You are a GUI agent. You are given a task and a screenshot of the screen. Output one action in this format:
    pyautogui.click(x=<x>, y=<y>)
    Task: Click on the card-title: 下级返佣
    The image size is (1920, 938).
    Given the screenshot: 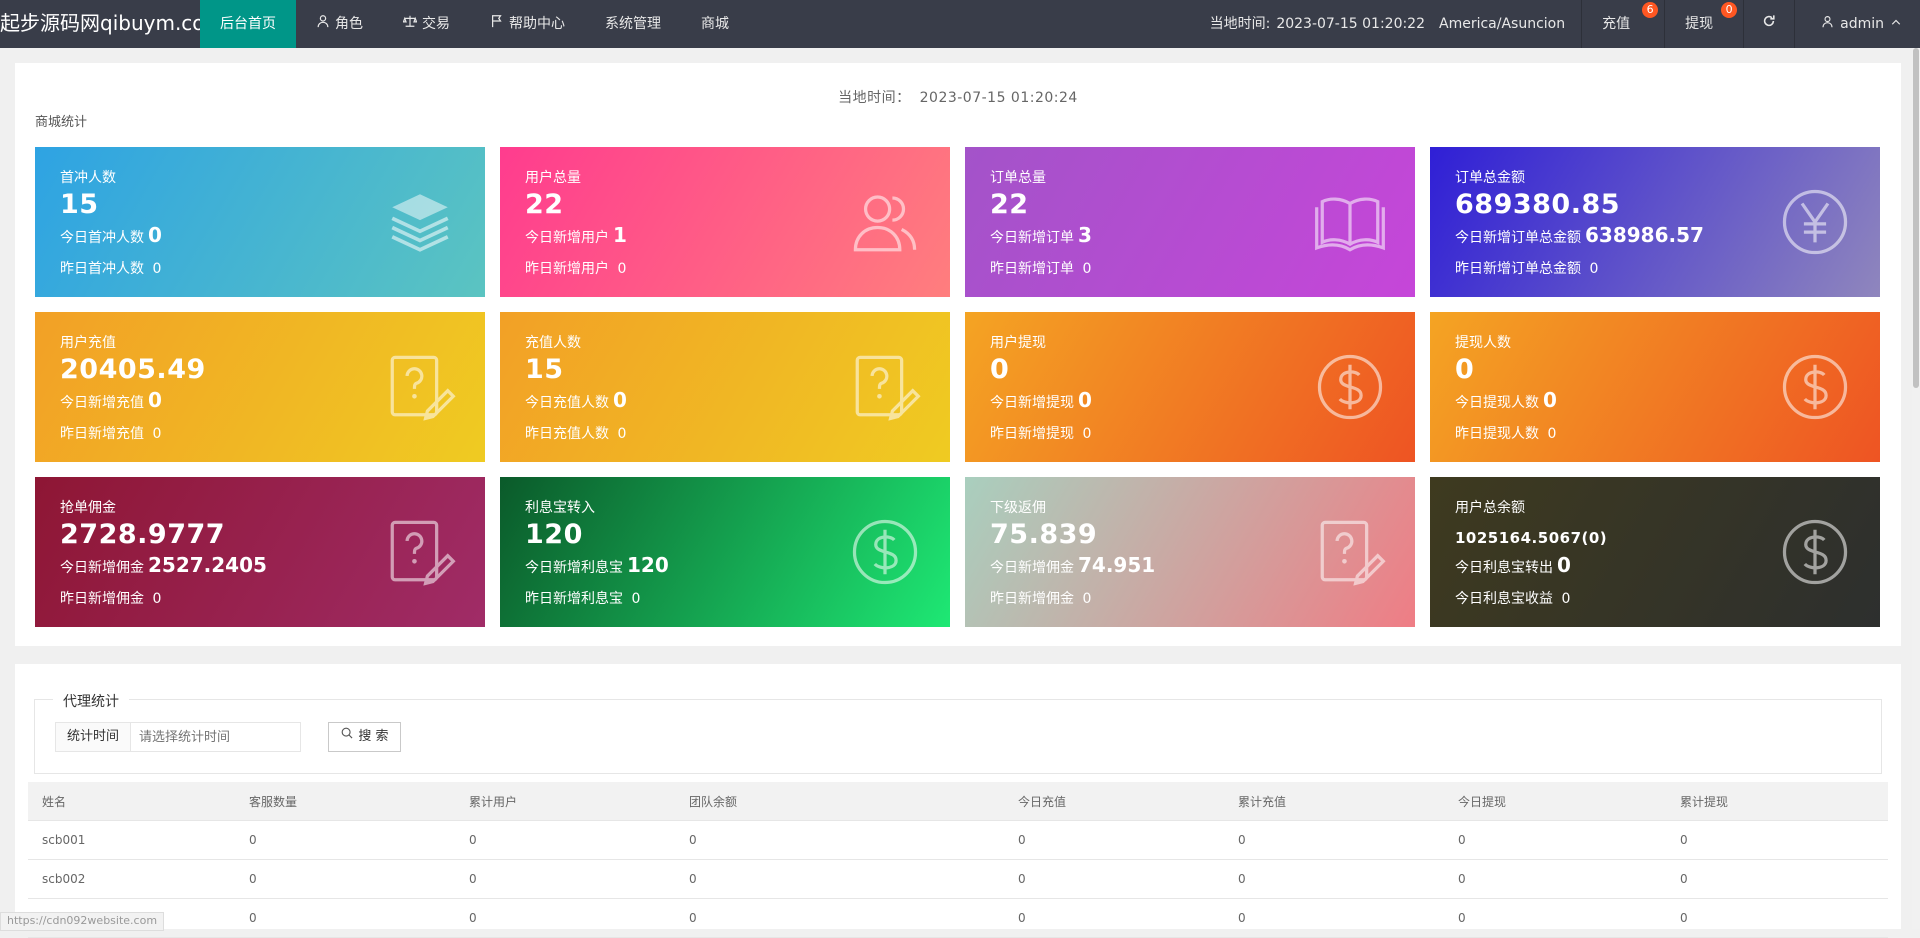 What is the action you would take?
    pyautogui.click(x=1018, y=508)
    